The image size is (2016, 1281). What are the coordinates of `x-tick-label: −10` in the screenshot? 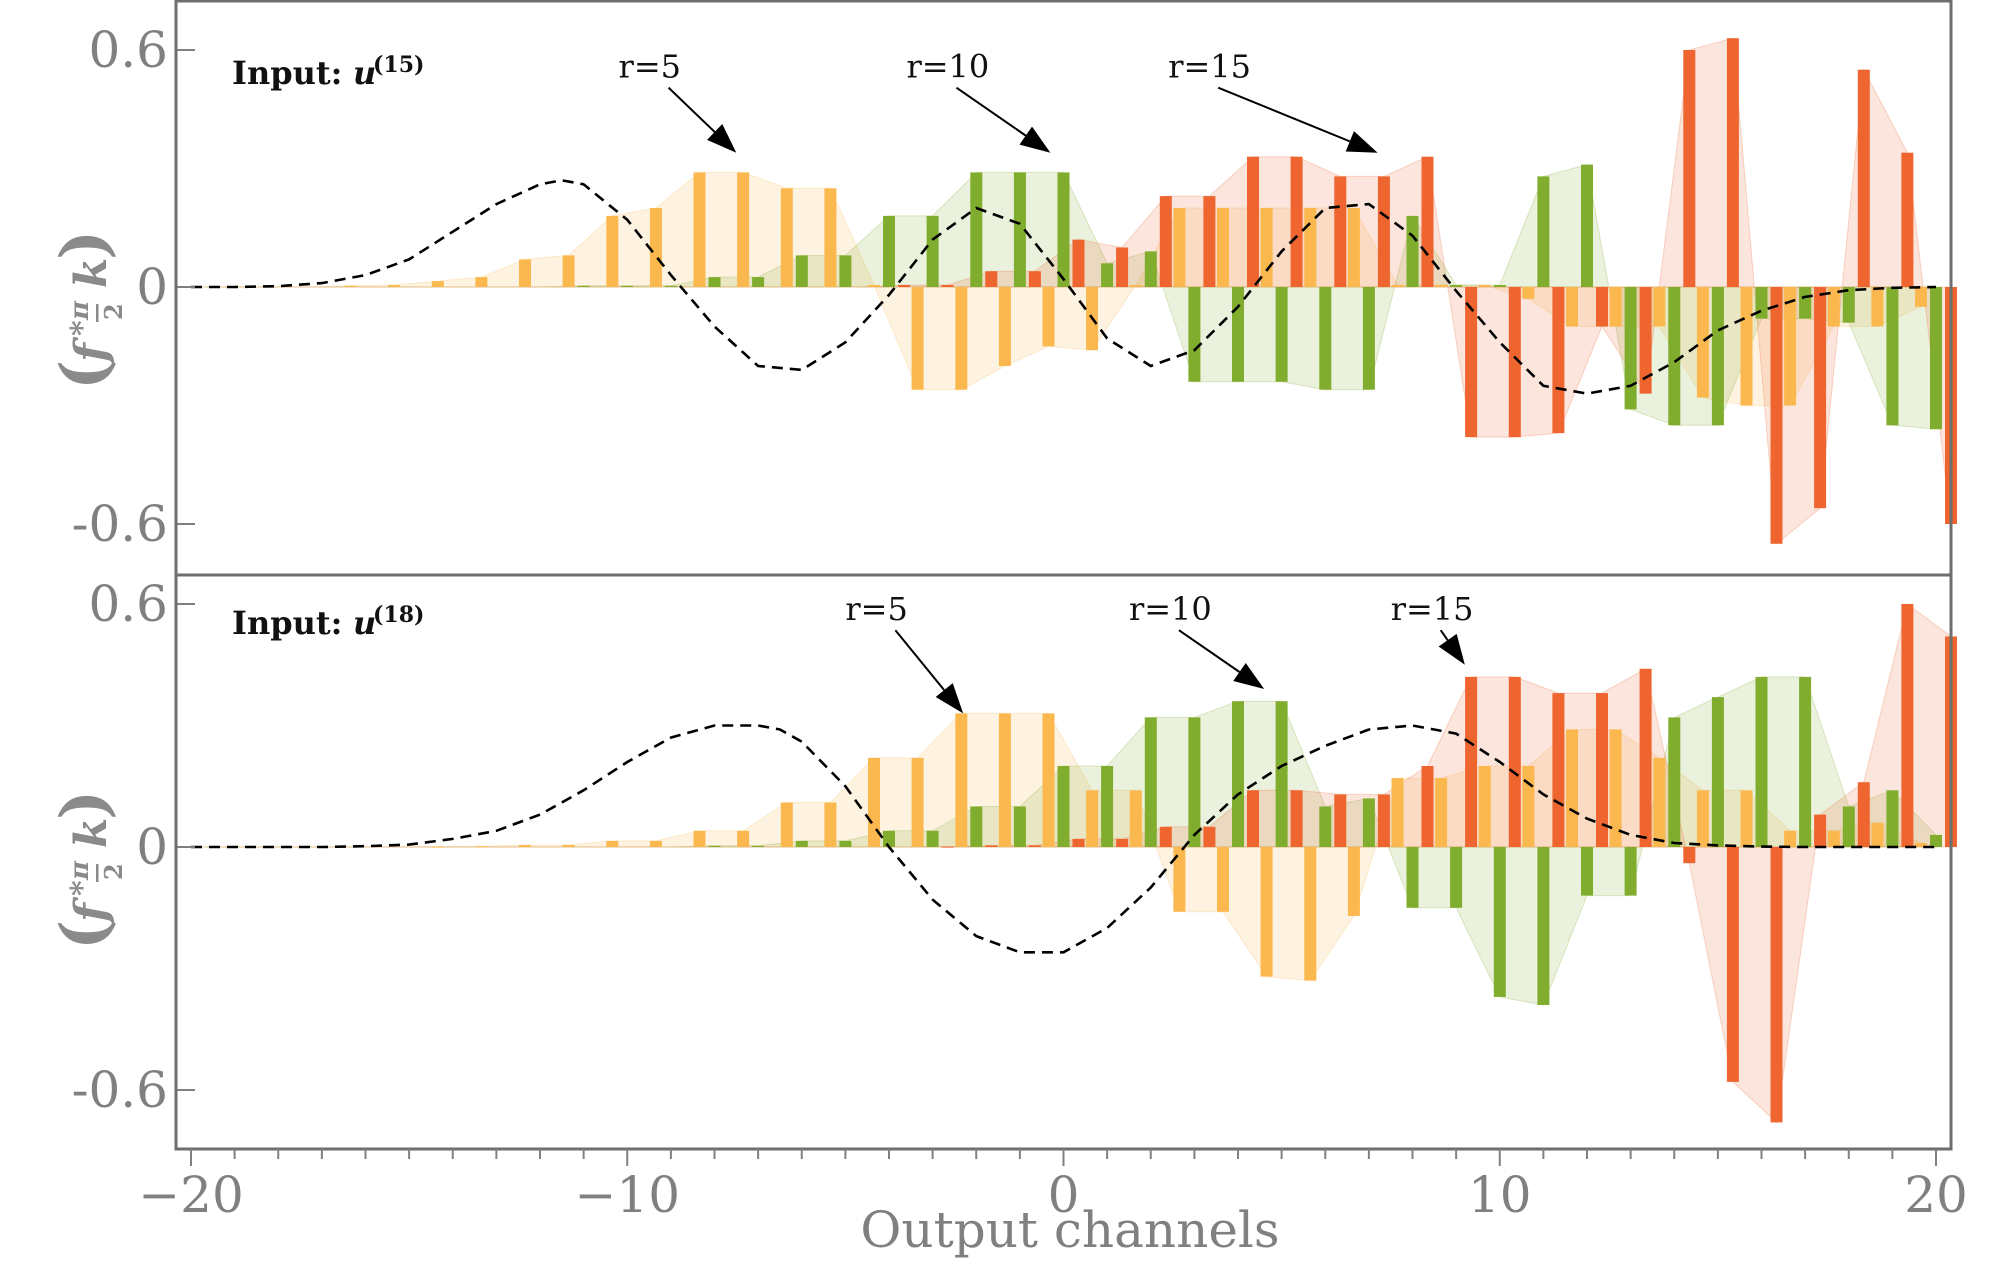 It's located at (627, 1195).